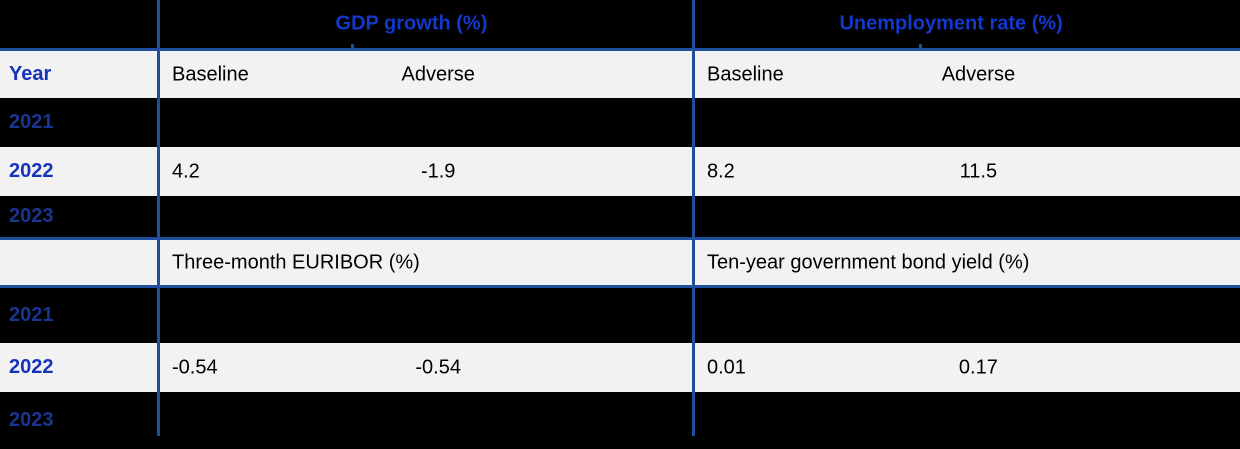 Image resolution: width=1240 pixels, height=449 pixels. Describe the element at coordinates (978, 171) in the screenshot. I see `unemployment-adverse-value: 11.5` at that location.